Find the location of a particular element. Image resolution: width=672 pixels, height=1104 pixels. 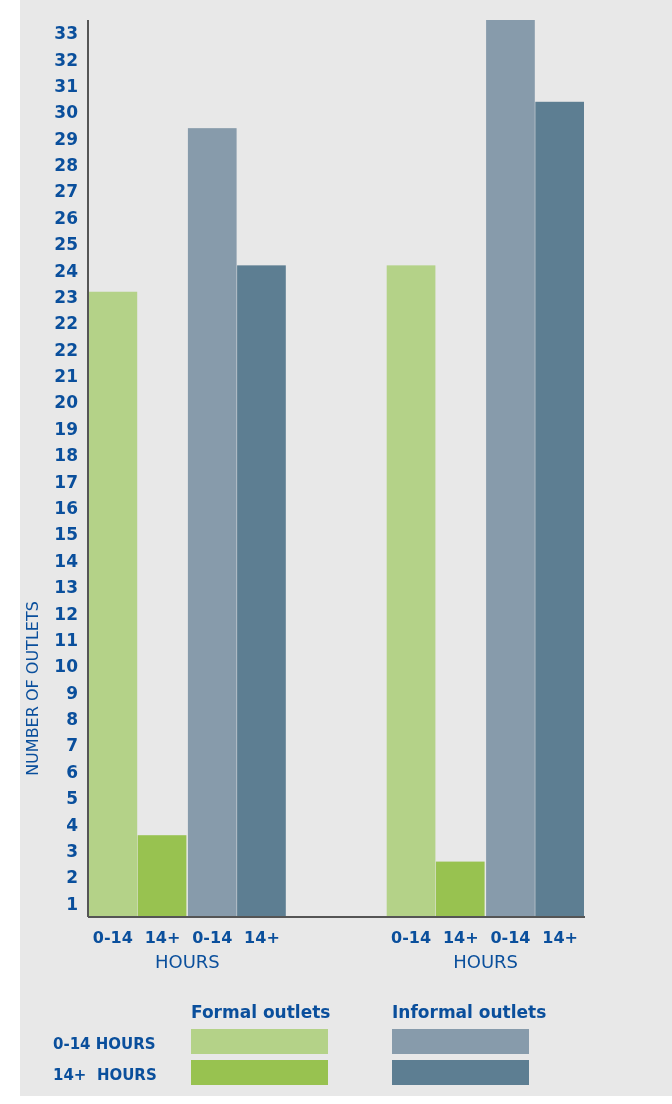

y-tick-label: 11 is located at coordinates (66, 639).